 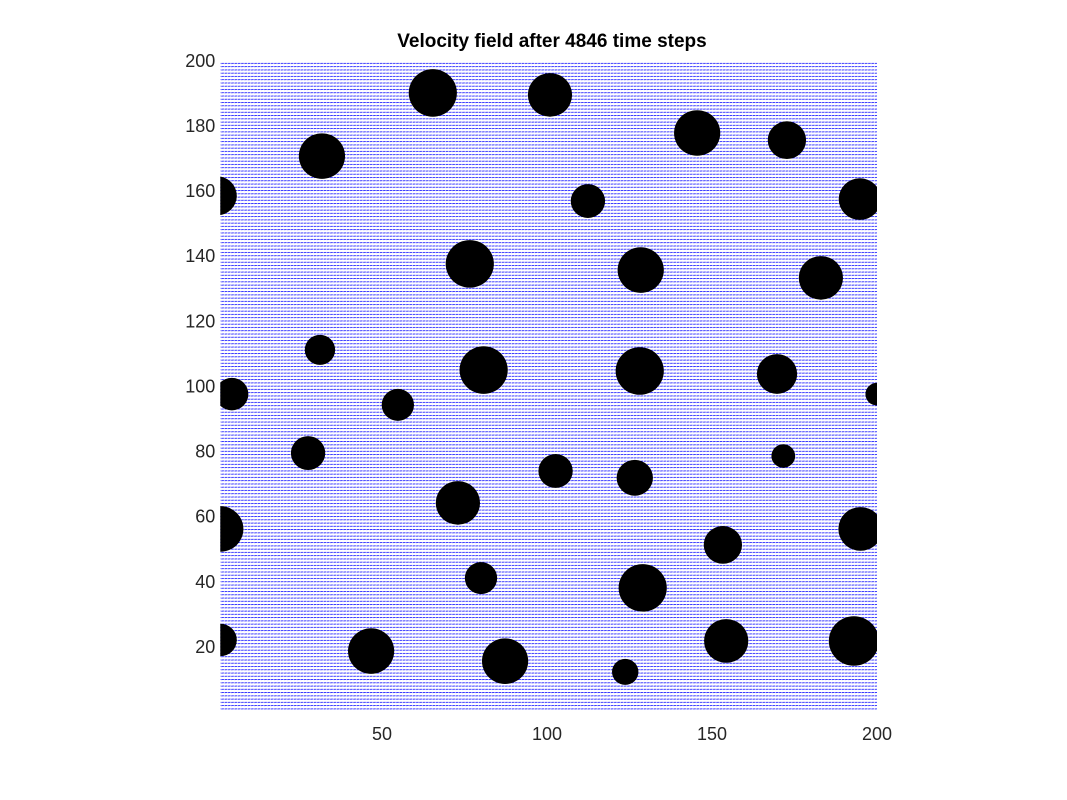 What do you see at coordinates (712, 734) in the screenshot?
I see `x-tick-label: 150` at bounding box center [712, 734].